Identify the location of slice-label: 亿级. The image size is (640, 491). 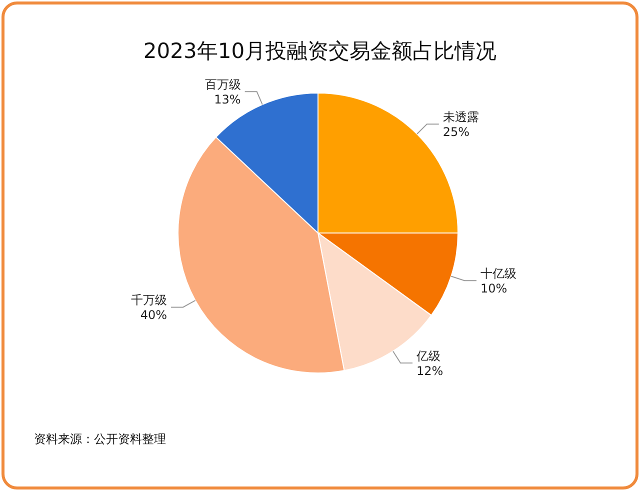
(428, 356).